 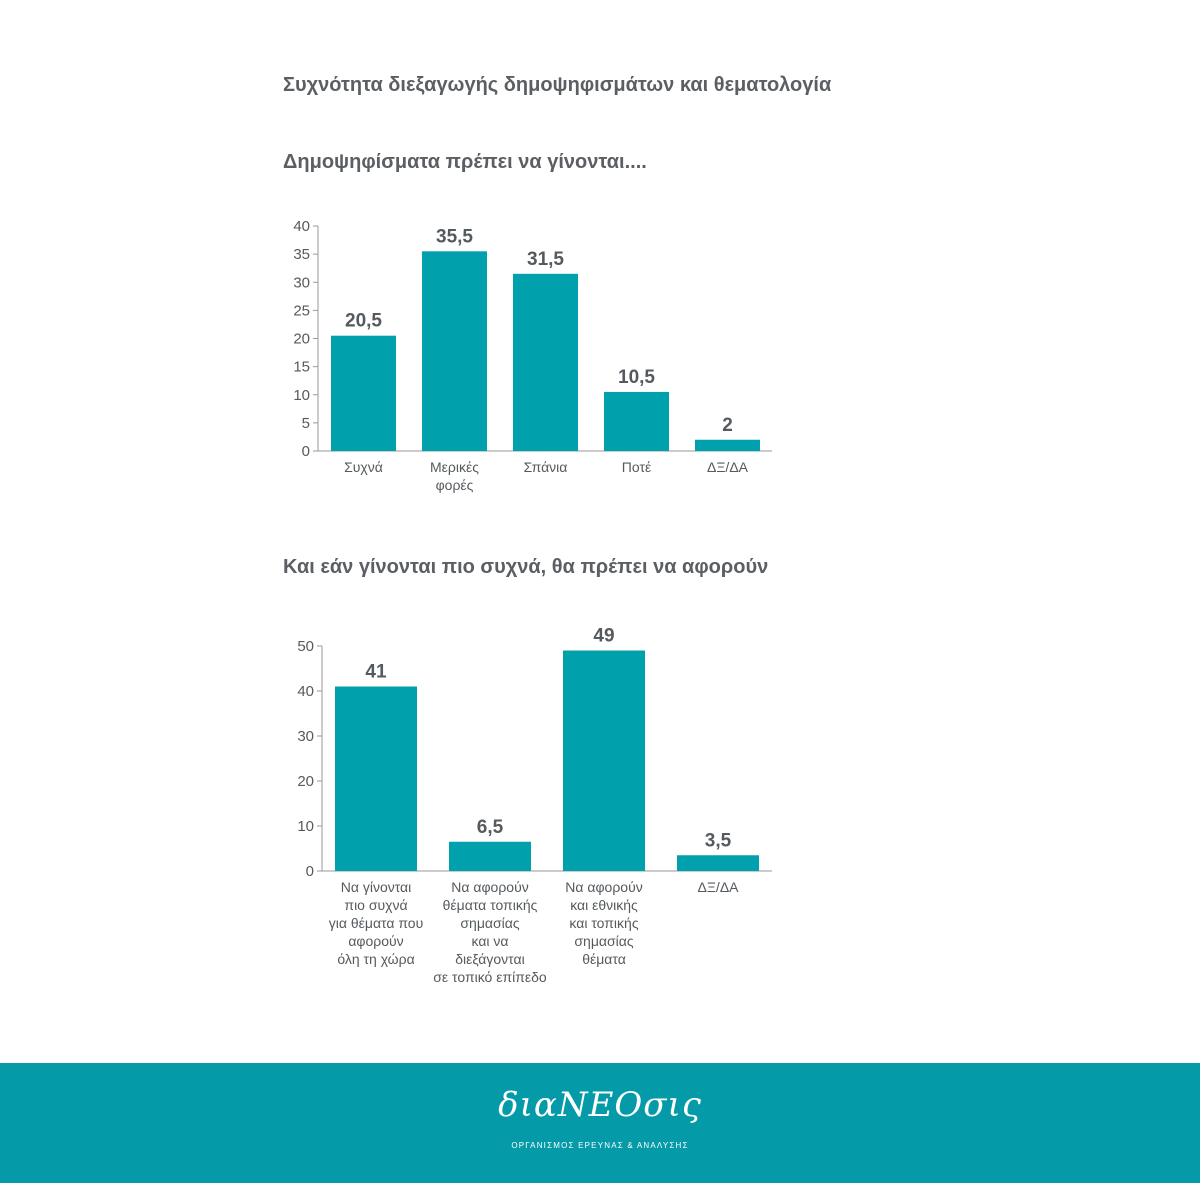 I want to click on chart2-value-label: 6,5, so click(x=490, y=827).